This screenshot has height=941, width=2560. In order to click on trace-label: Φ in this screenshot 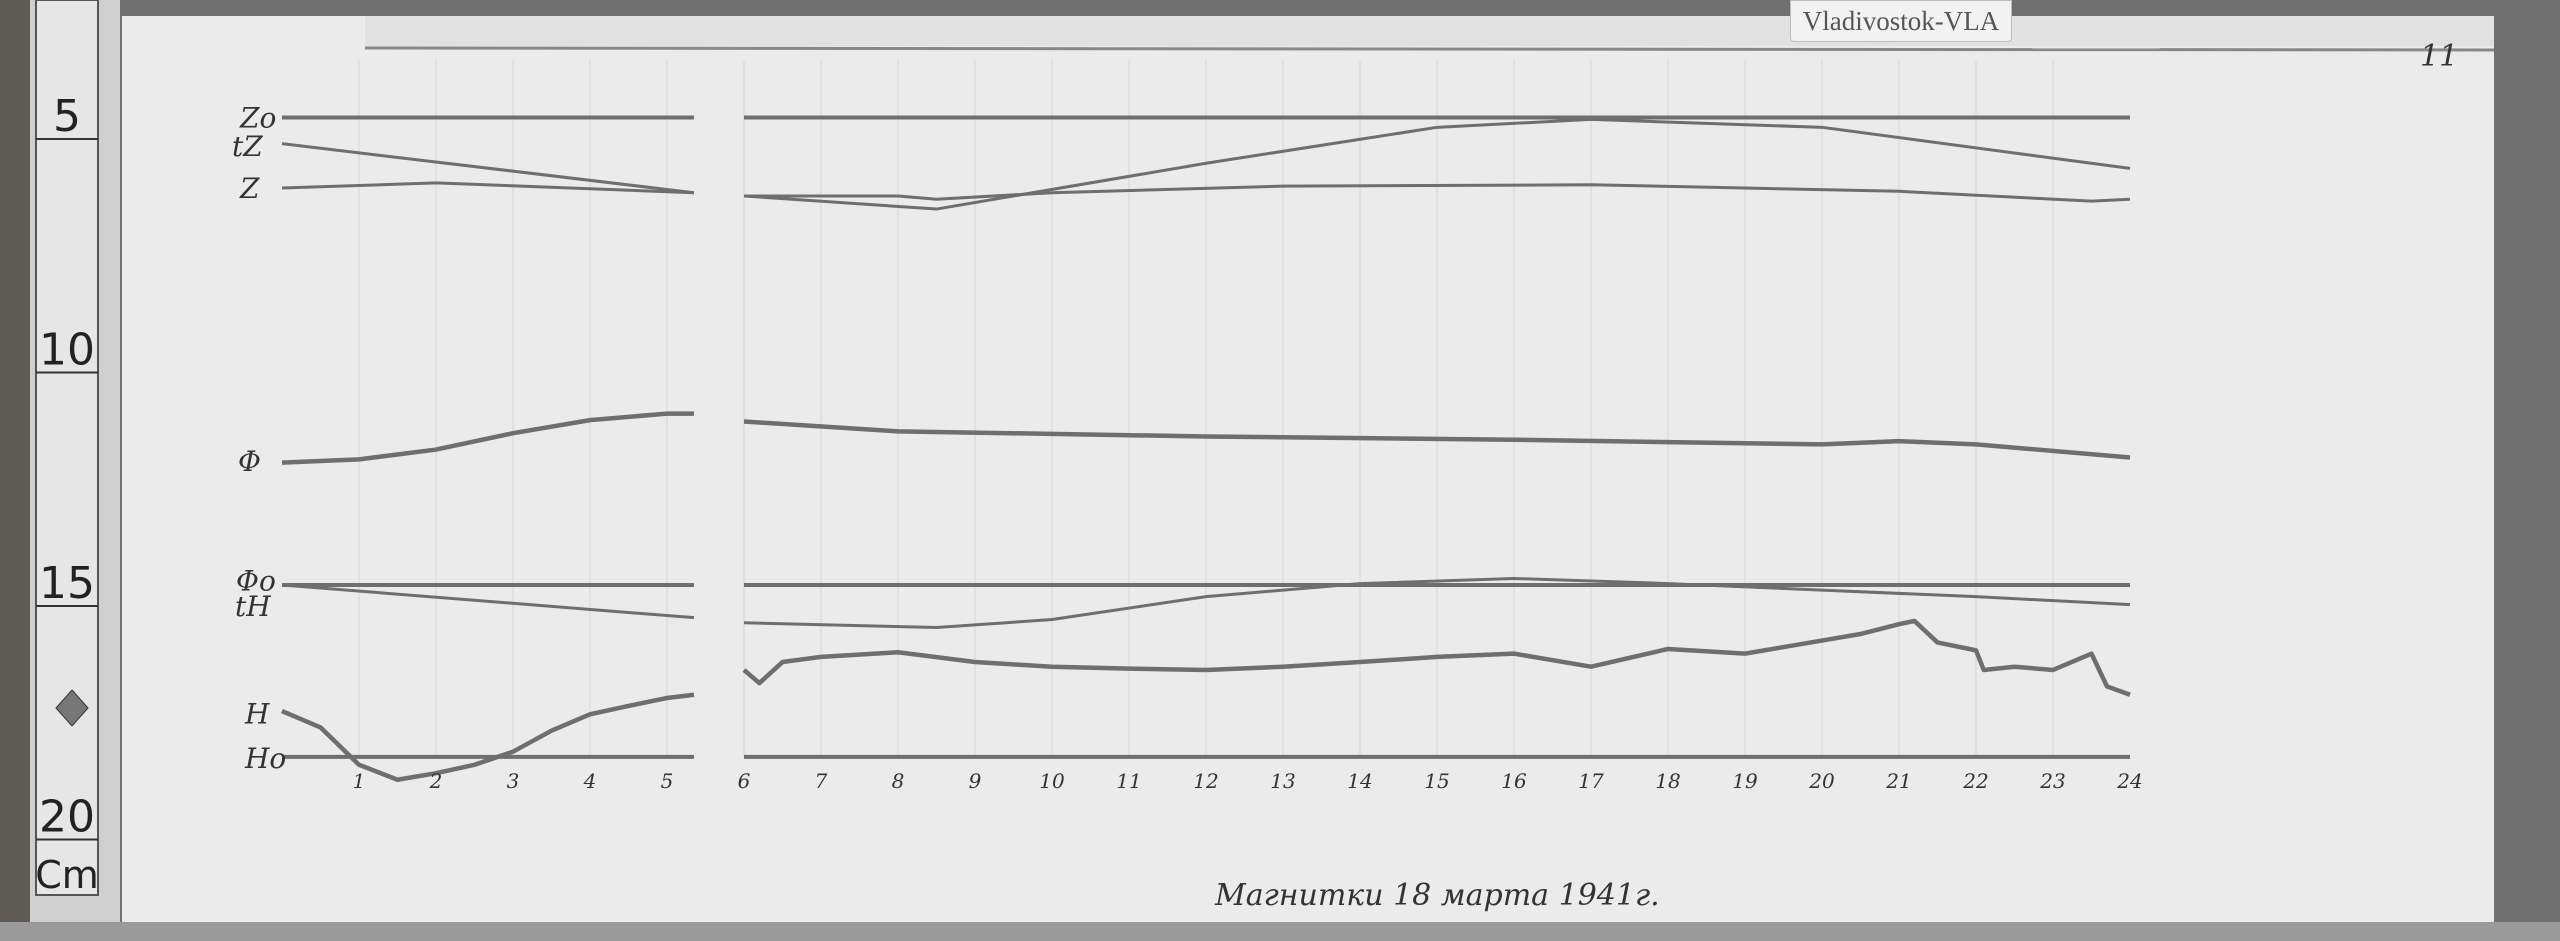, I will do `click(249, 461)`.